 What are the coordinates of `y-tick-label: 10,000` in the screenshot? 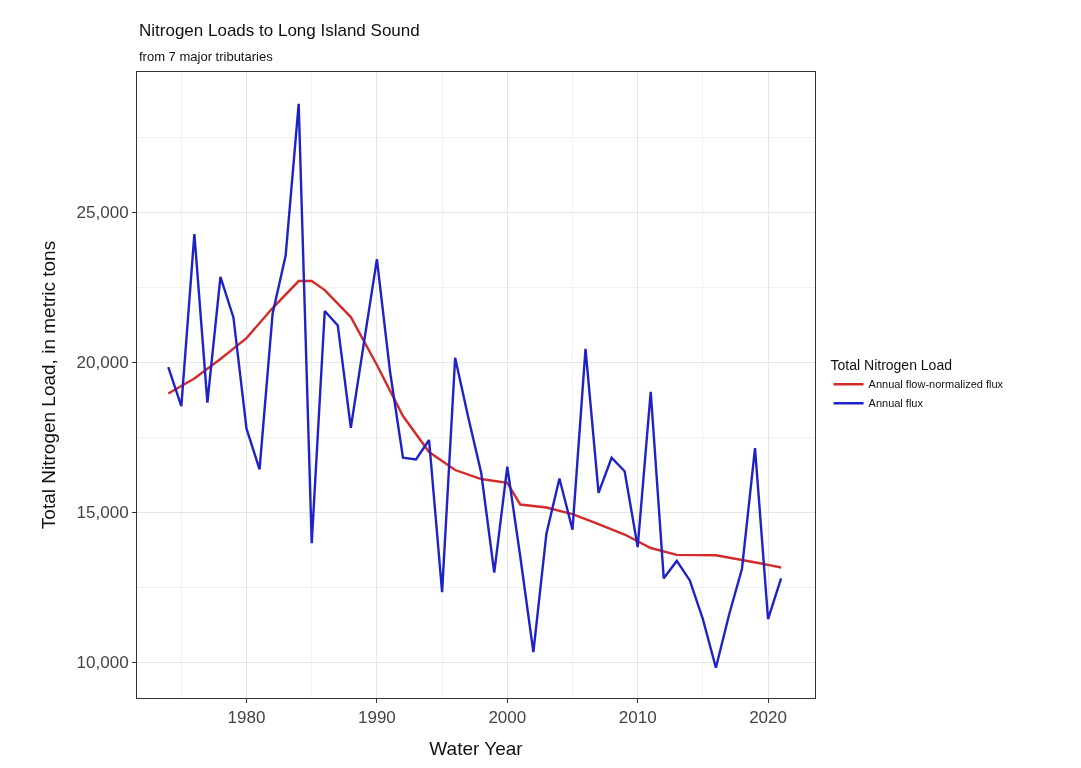 It's located at (102, 662).